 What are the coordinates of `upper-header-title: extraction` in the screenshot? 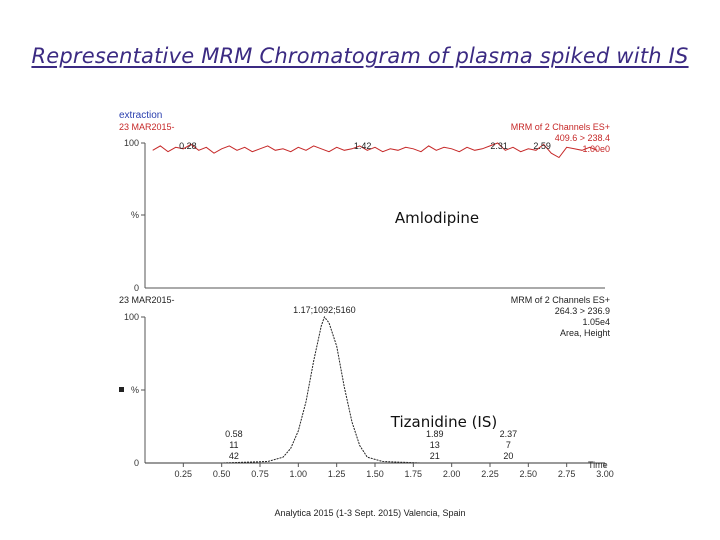 It's located at (140, 115).